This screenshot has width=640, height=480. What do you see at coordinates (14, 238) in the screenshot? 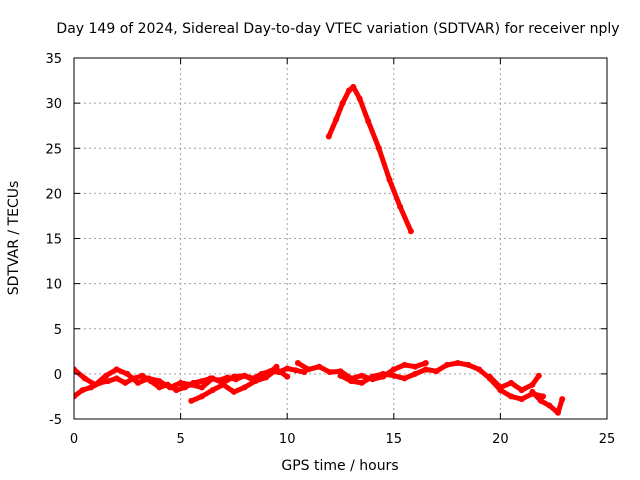
I see `y-axis-label: SDTVAR / TECUs` at bounding box center [14, 238].